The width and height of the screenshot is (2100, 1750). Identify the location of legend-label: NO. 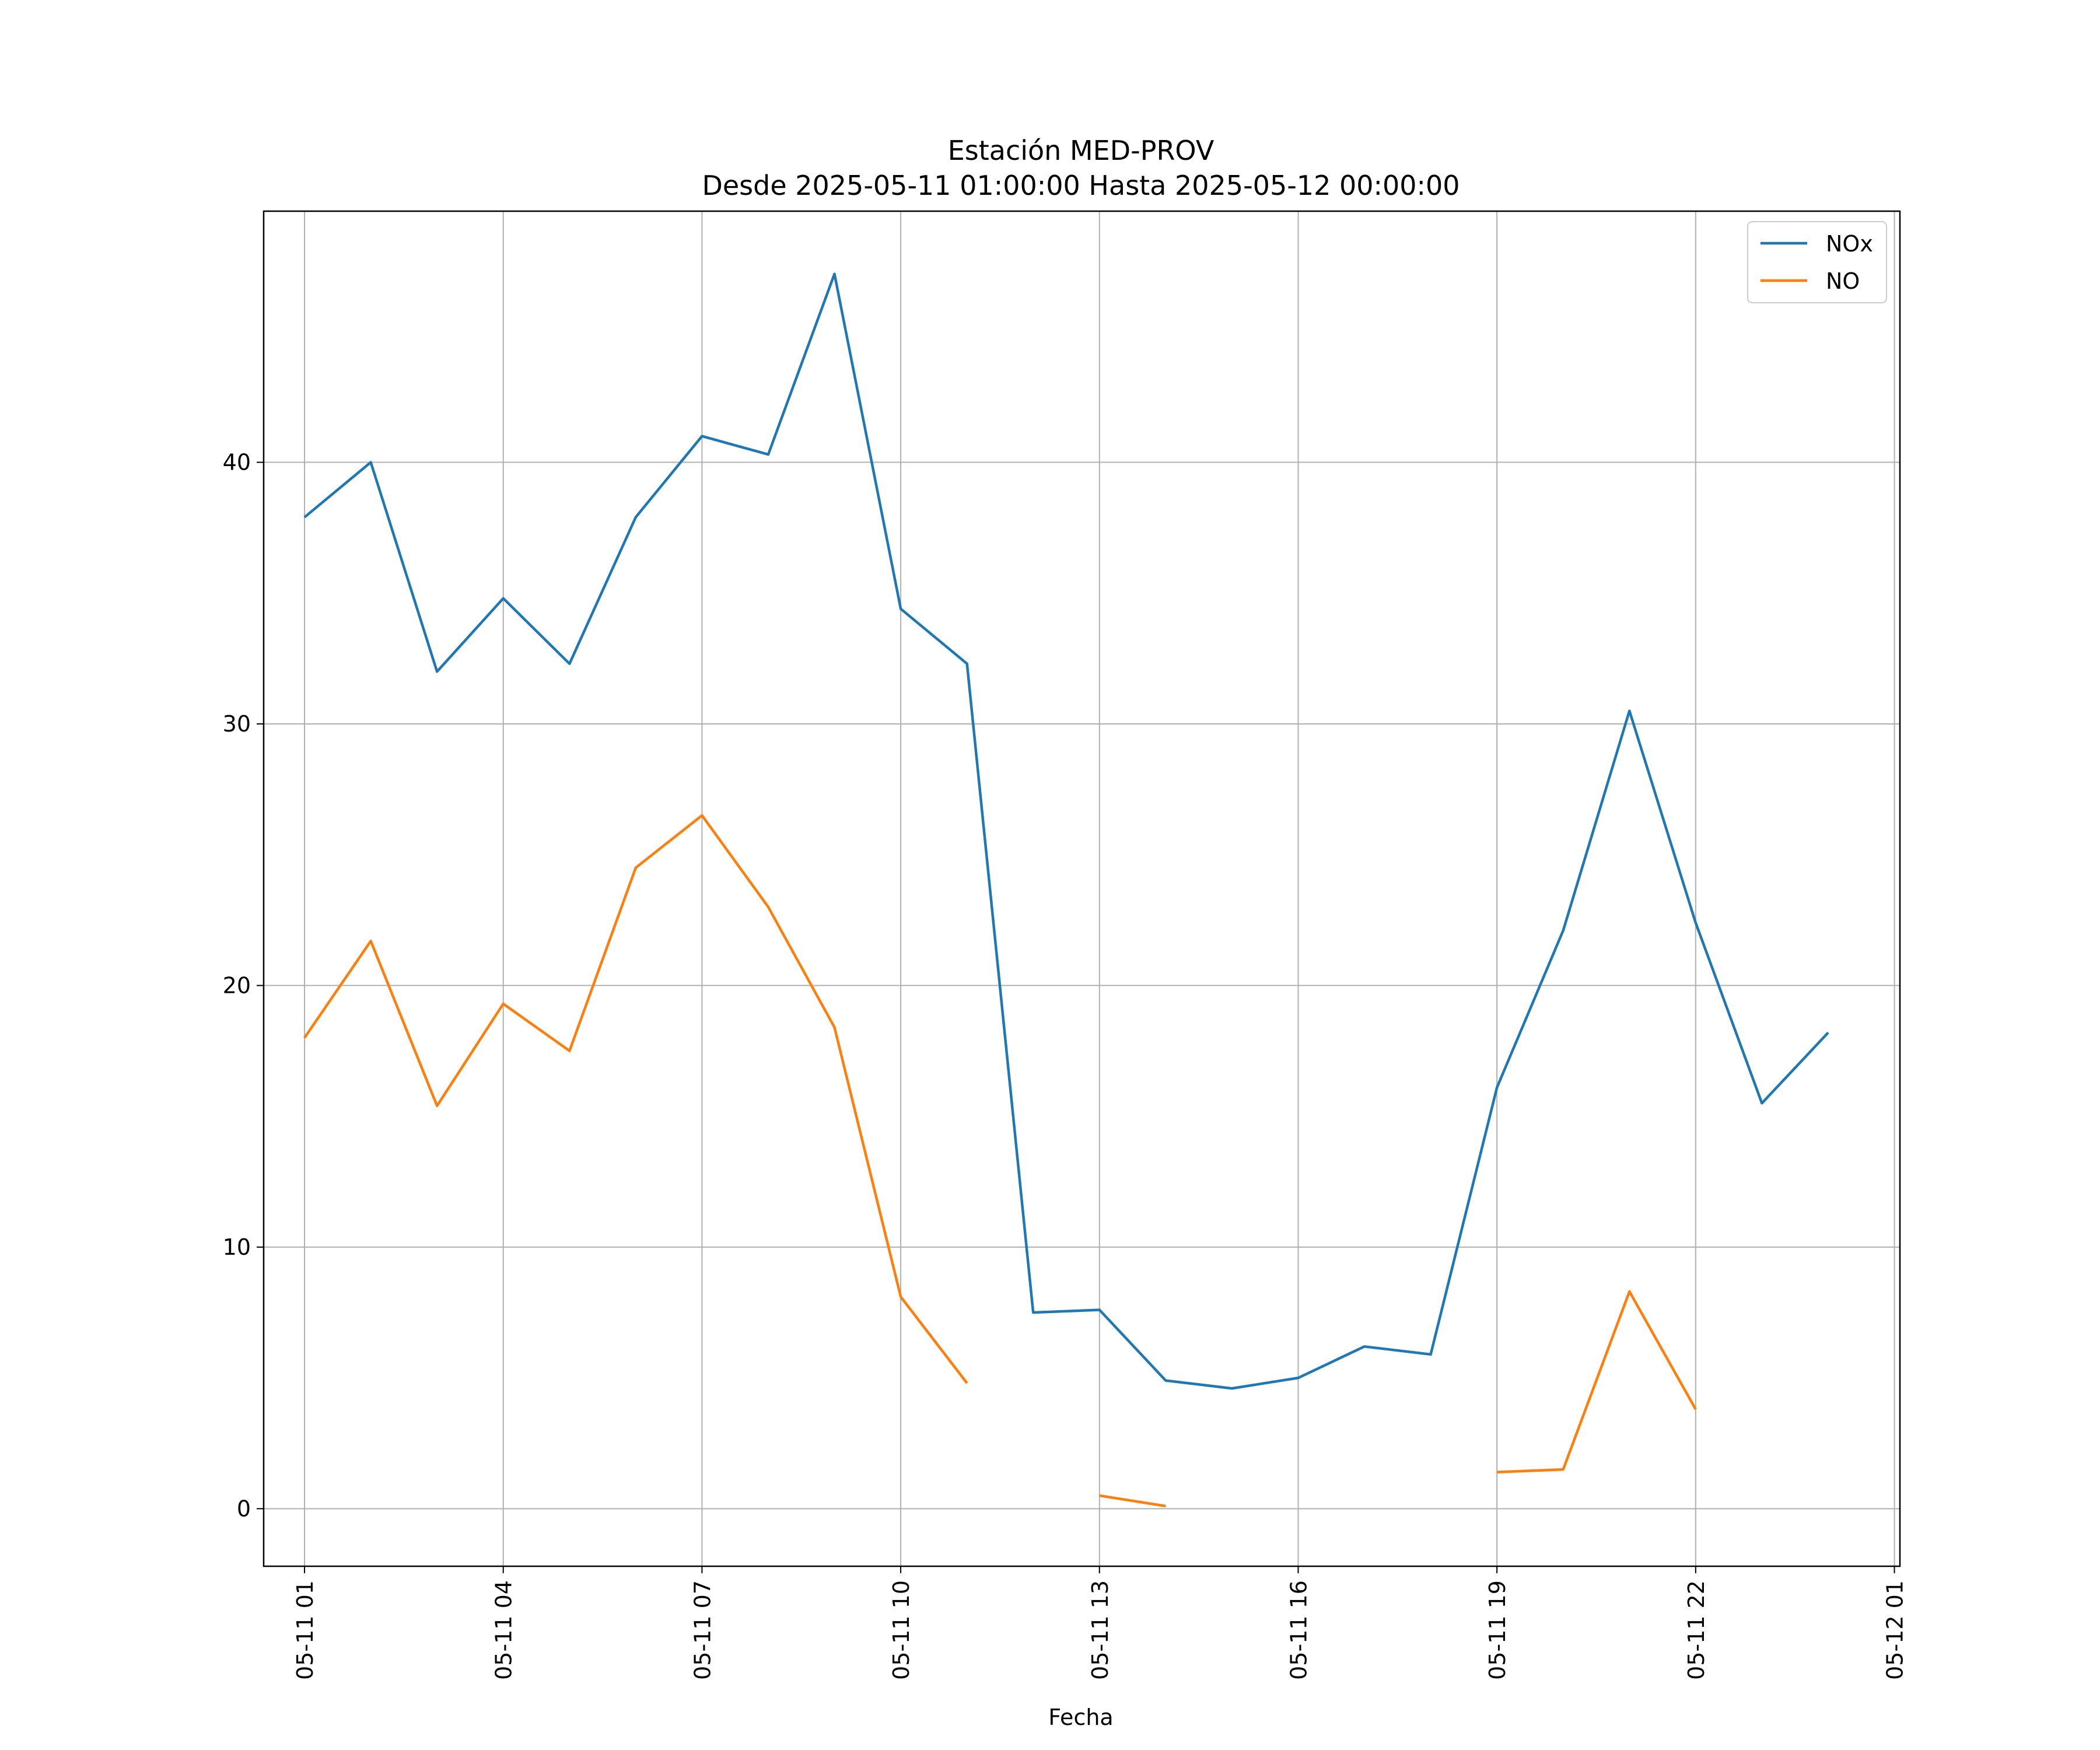
(1843, 281).